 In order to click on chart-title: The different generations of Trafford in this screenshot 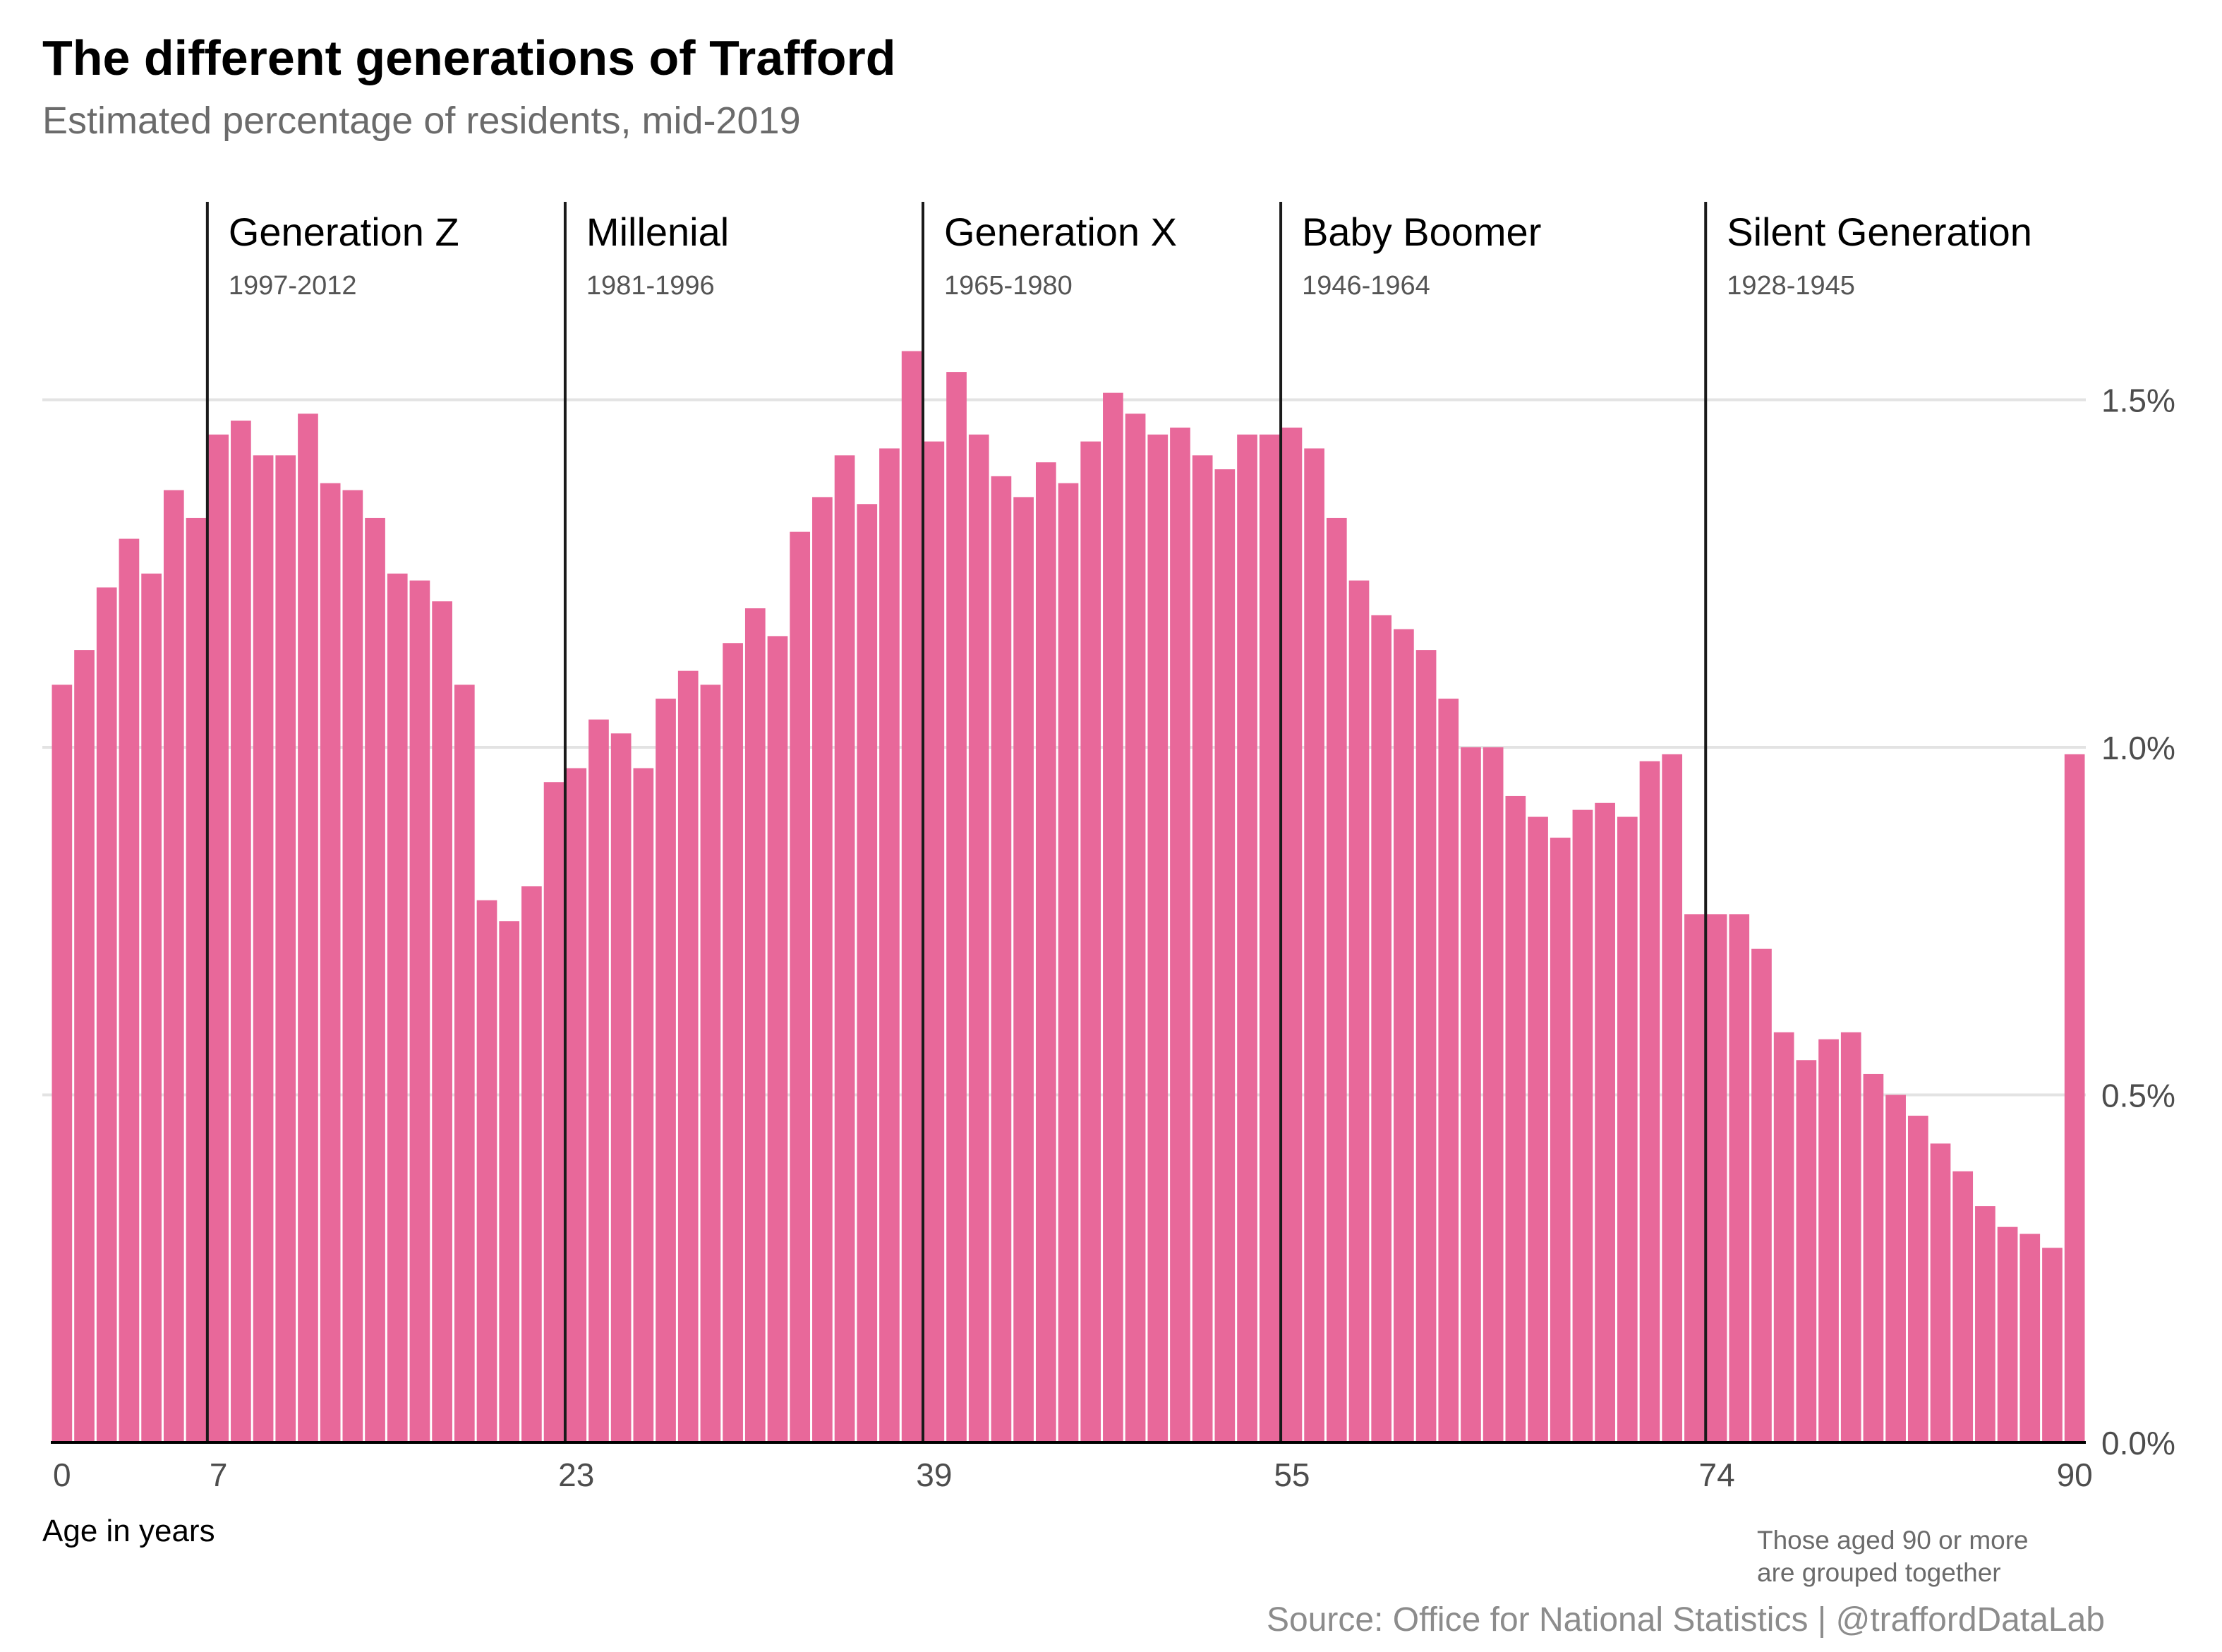, I will do `click(469, 57)`.